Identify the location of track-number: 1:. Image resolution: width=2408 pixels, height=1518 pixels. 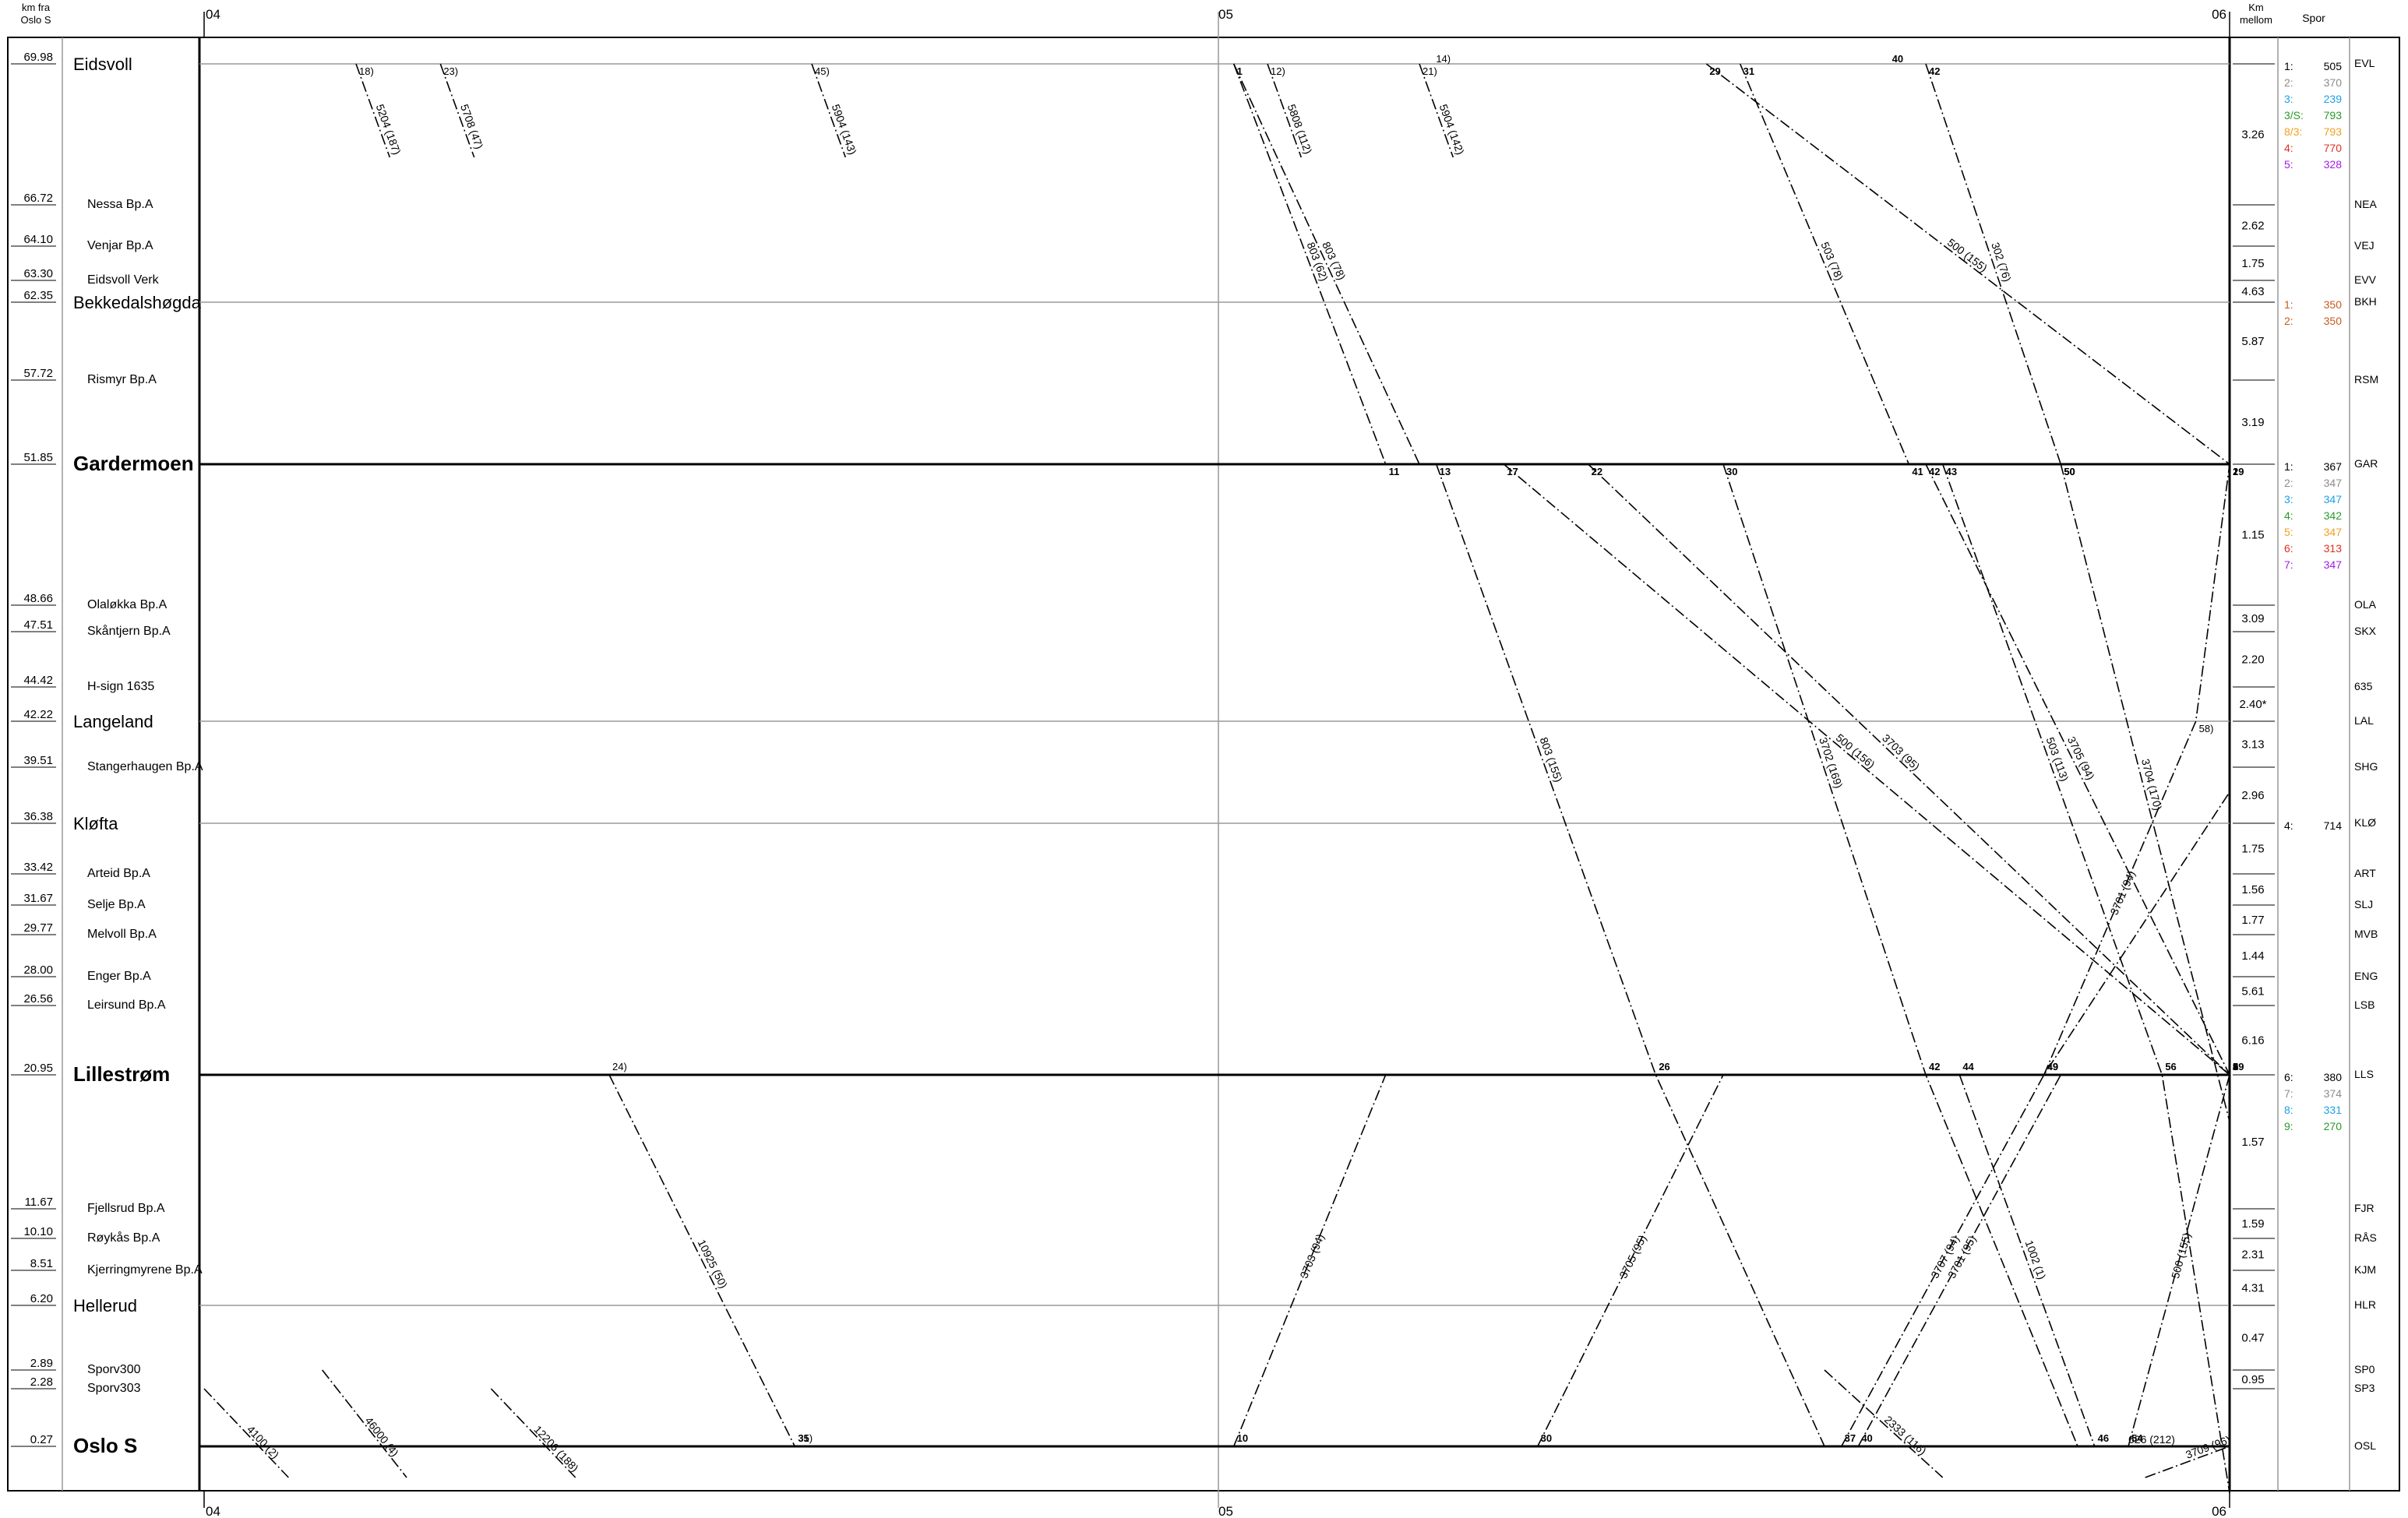
(2288, 304).